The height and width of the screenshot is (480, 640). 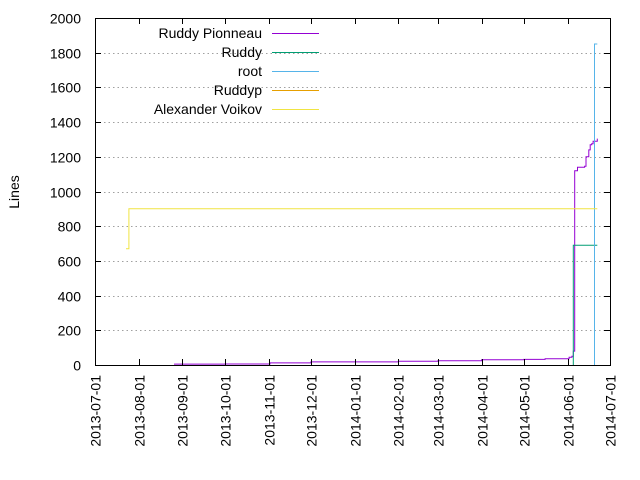 What do you see at coordinates (596, 204) in the screenshot?
I see `series-line-root` at bounding box center [596, 204].